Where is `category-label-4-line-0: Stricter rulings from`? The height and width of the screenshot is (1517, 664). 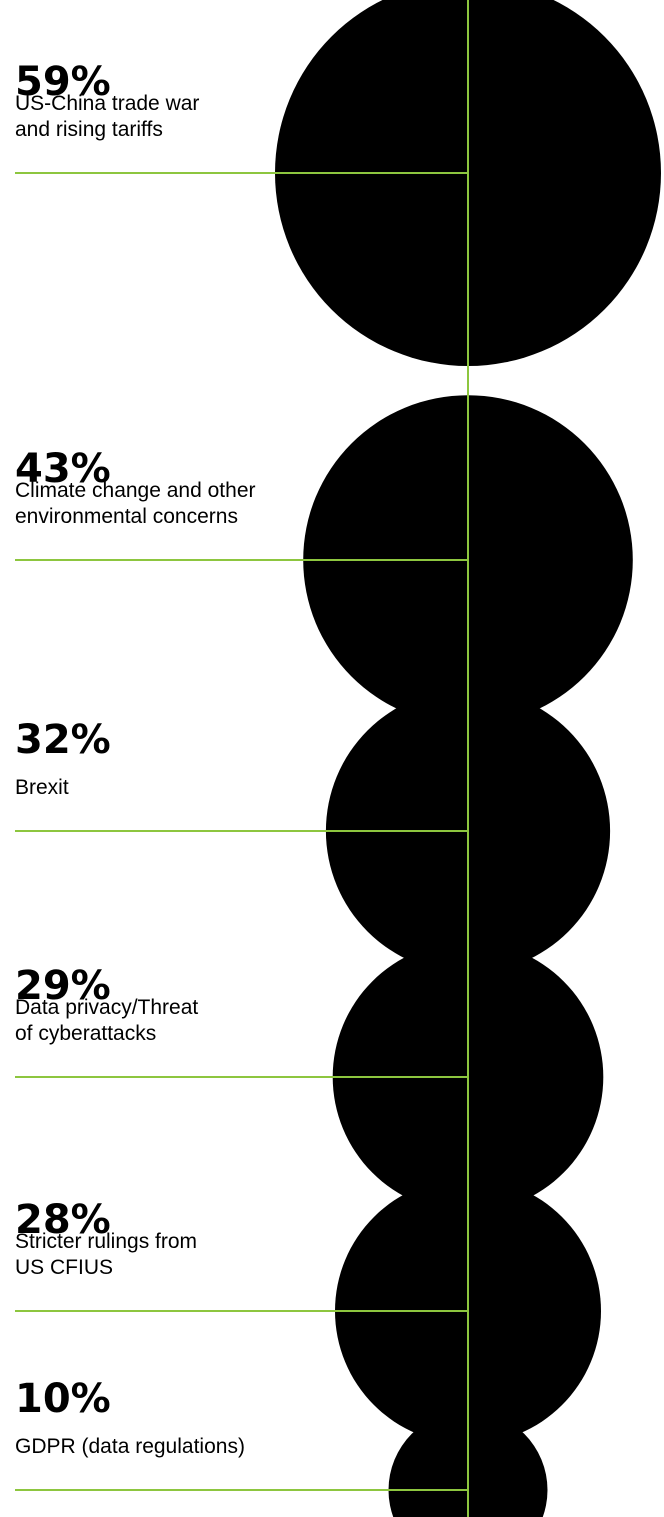
category-label-4-line-0: Stricter rulings from is located at coordinates (106, 1241).